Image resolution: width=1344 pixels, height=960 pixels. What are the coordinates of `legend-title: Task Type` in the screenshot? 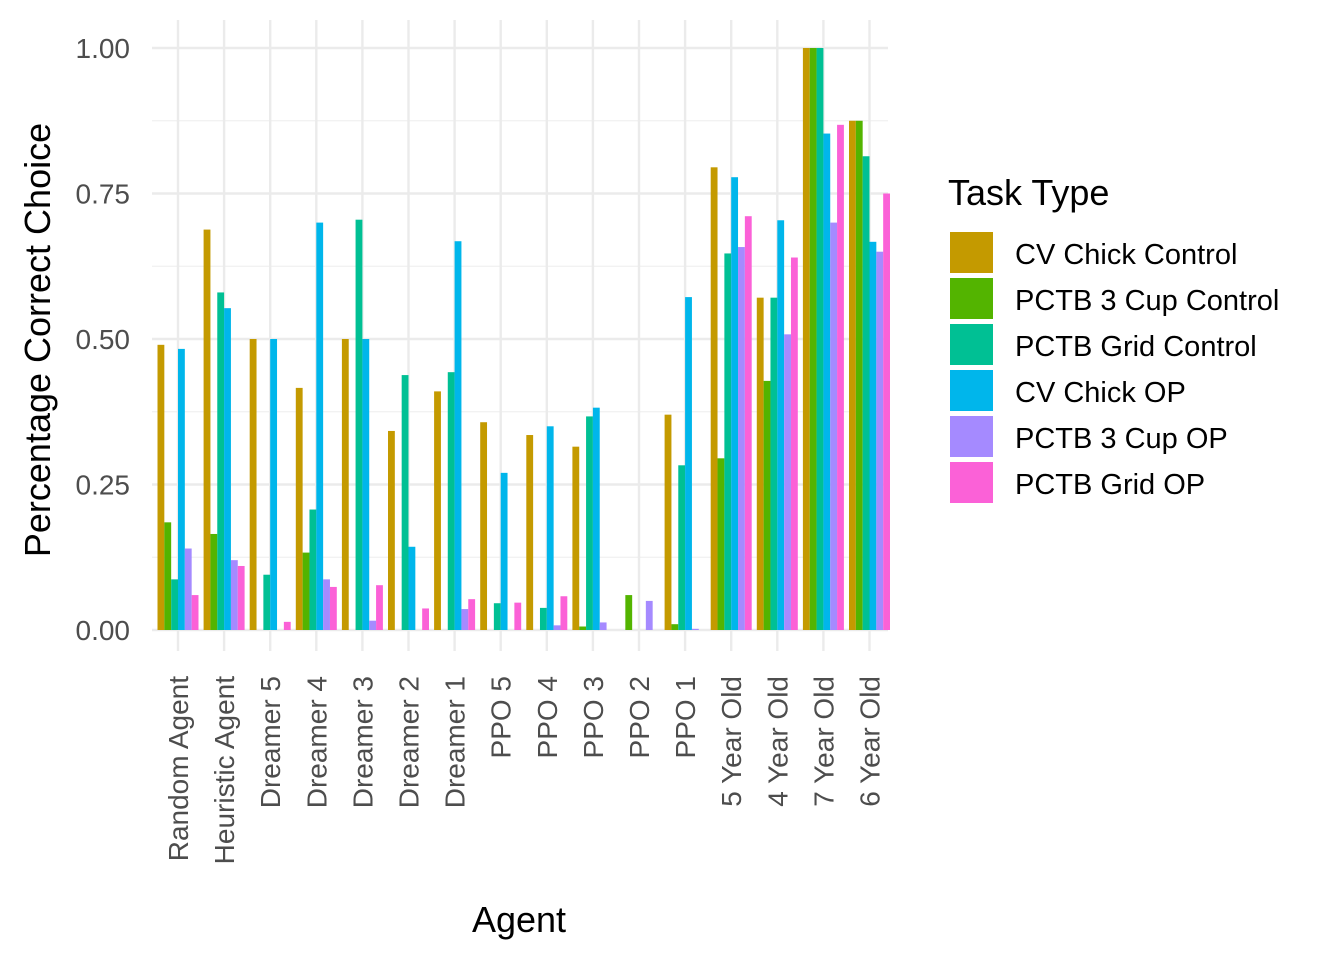 It's located at (1028, 192).